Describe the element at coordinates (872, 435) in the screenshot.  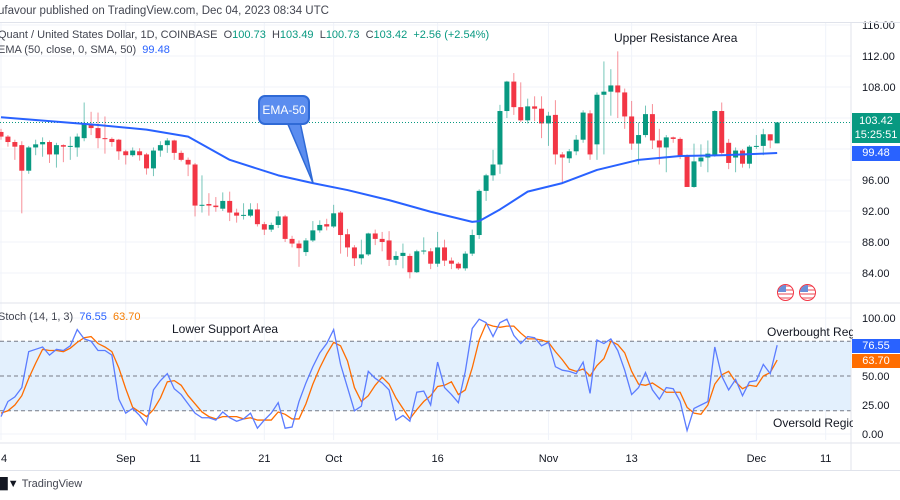
I see `stoch-axis-tick: 0.00` at that location.